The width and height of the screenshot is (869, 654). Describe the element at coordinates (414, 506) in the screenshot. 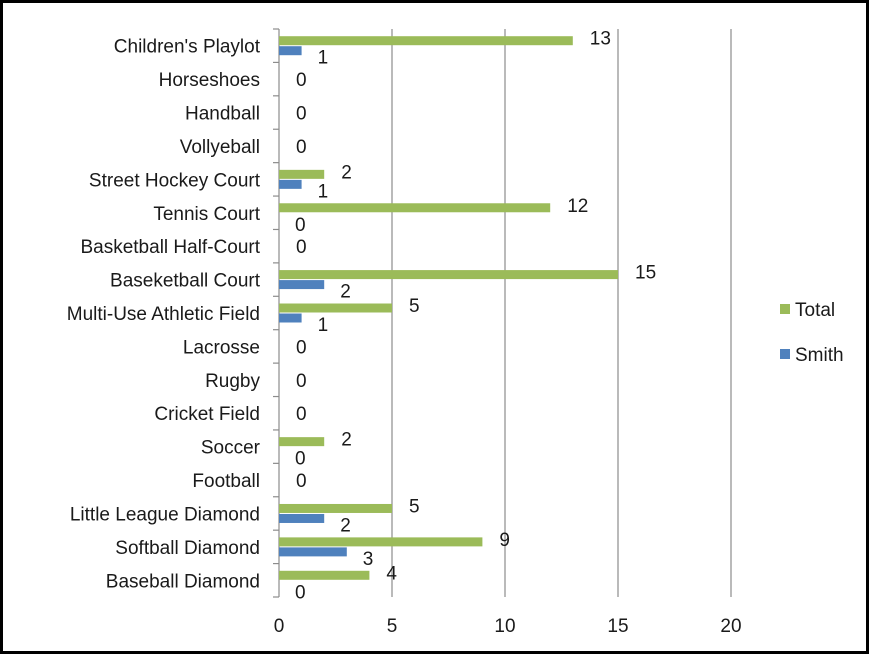

I see `data-label-total-14: 5` at that location.